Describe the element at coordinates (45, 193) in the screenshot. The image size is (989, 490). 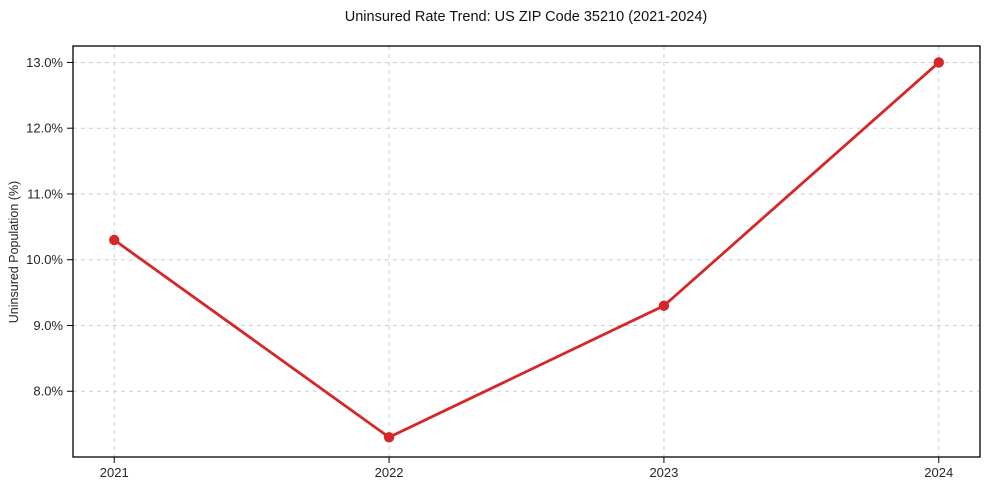
I see `y-tick-label: 11.0%` at that location.